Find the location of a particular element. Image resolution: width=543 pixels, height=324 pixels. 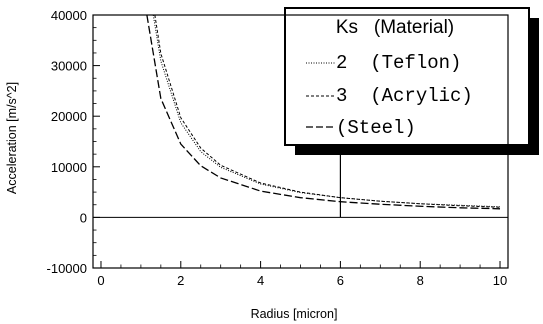

y-tick-label: 10000 is located at coordinates (69, 167).